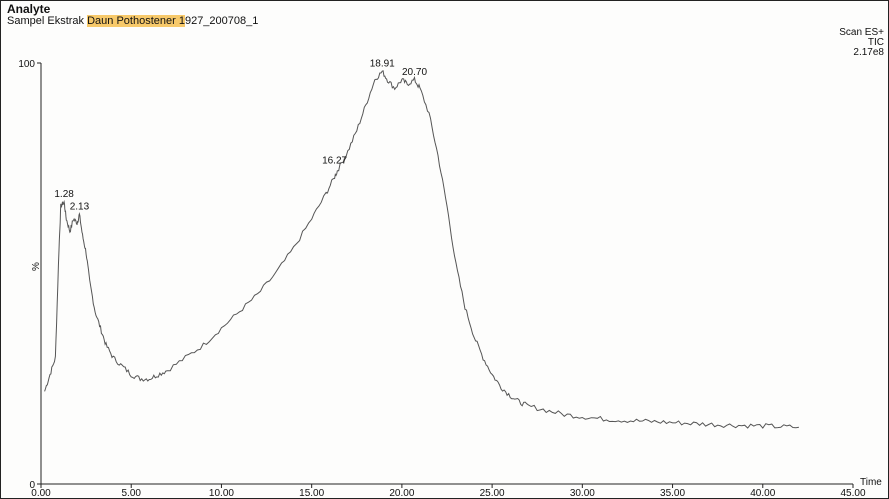 Image resolution: width=889 pixels, height=499 pixels. I want to click on x-tick-label: 45.00, so click(852, 493).